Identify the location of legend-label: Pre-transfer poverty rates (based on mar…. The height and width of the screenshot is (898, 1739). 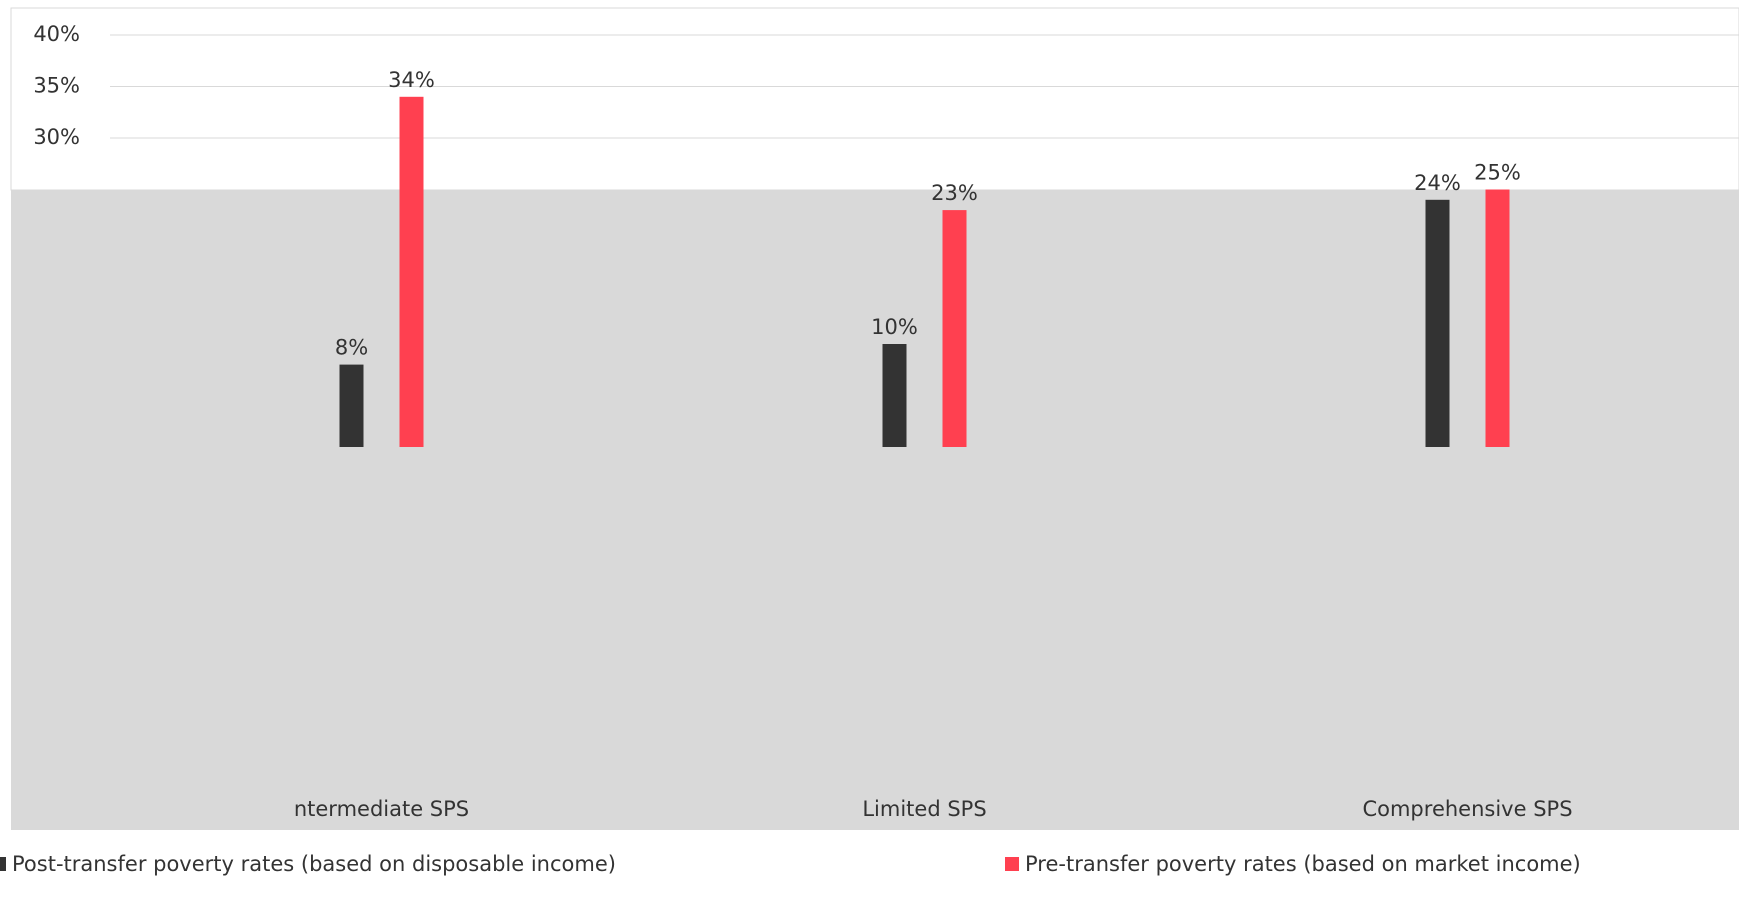
(1303, 864).